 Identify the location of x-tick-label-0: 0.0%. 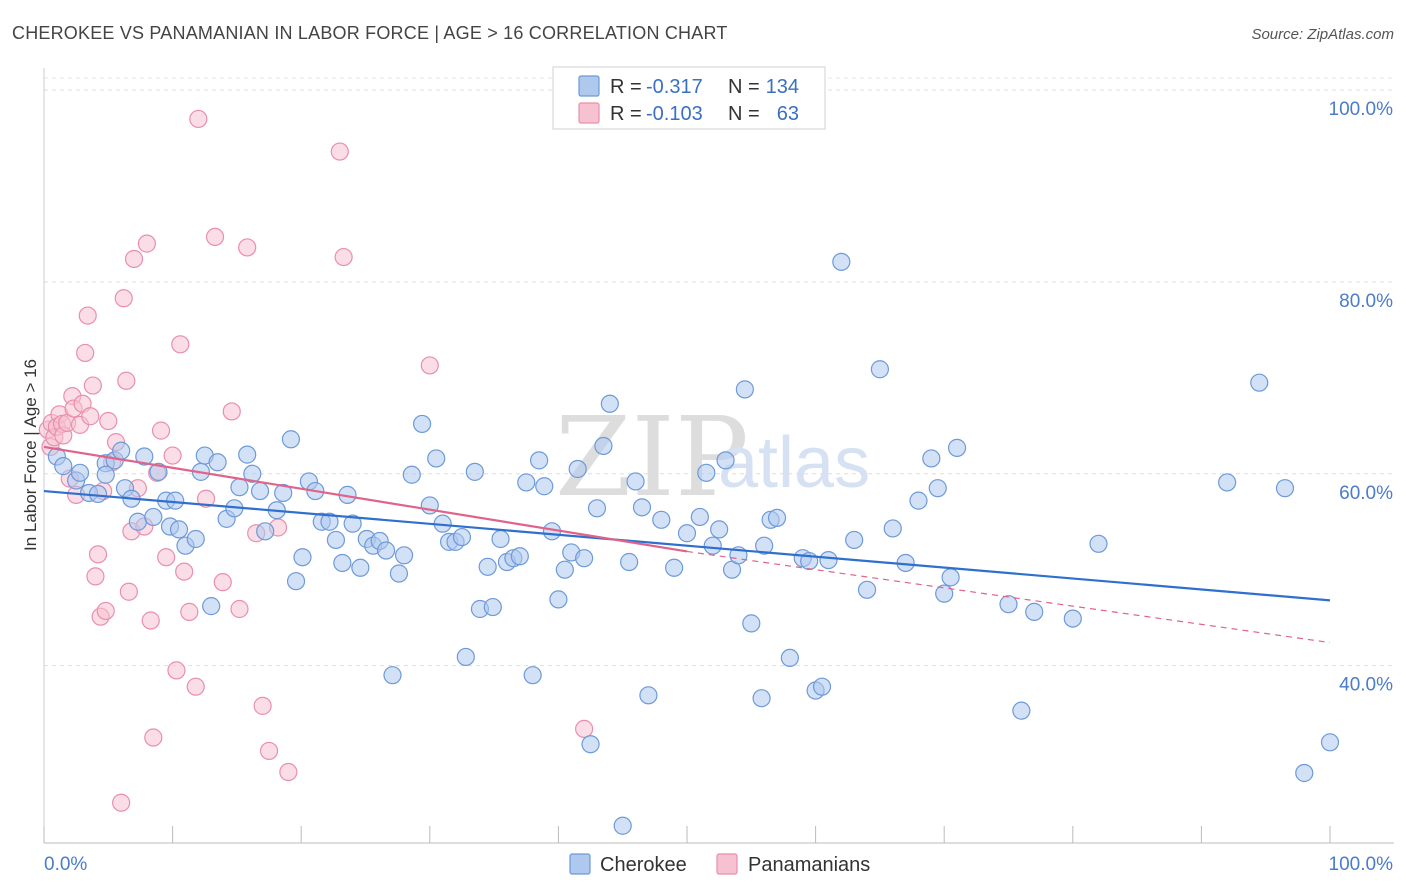
(65, 864).